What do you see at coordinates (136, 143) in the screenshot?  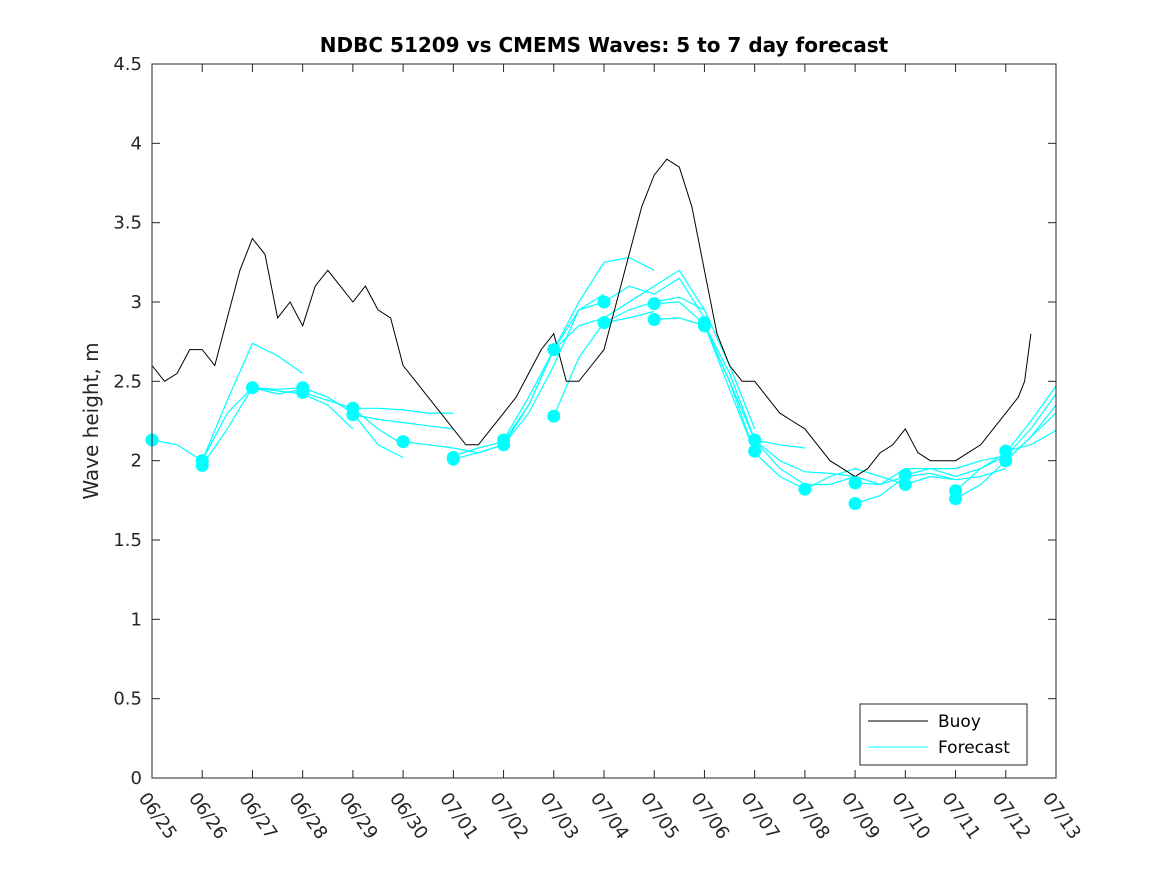 I see `y-tick-label: 4` at bounding box center [136, 143].